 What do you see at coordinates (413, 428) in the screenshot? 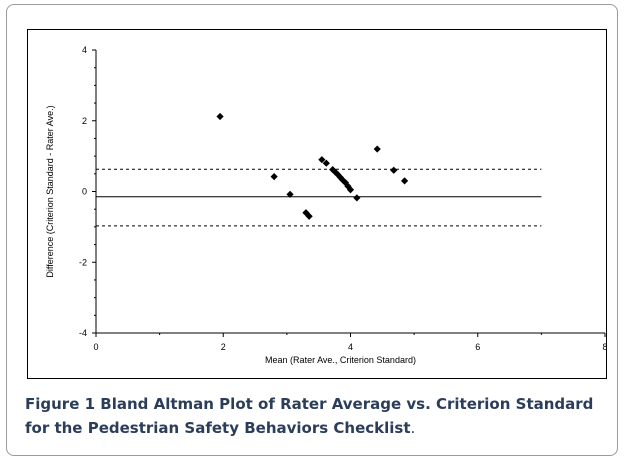
I see `caption-period: .` at bounding box center [413, 428].